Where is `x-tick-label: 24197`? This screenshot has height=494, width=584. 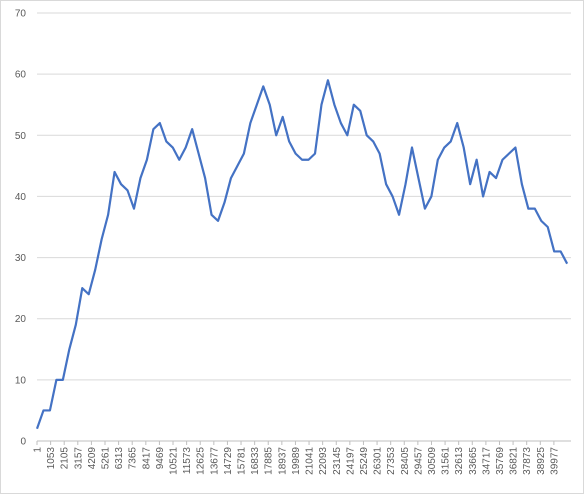 x-tick-label: 24197 is located at coordinates (350, 461).